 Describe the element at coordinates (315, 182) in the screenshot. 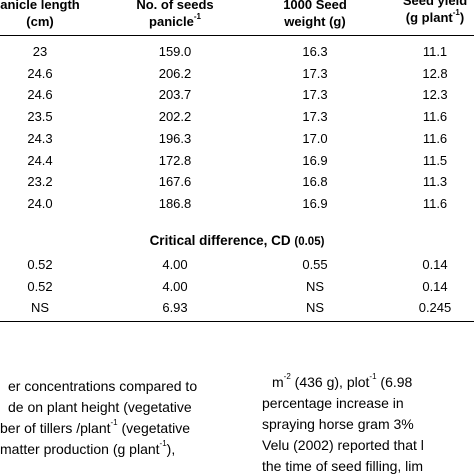

I see `table-cell: 16.8` at that location.